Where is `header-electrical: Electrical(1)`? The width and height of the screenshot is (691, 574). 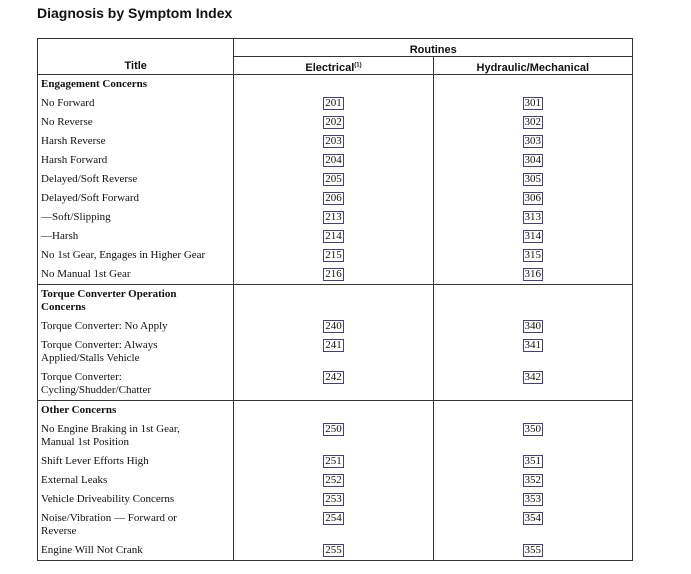 header-electrical: Electrical(1) is located at coordinates (333, 65).